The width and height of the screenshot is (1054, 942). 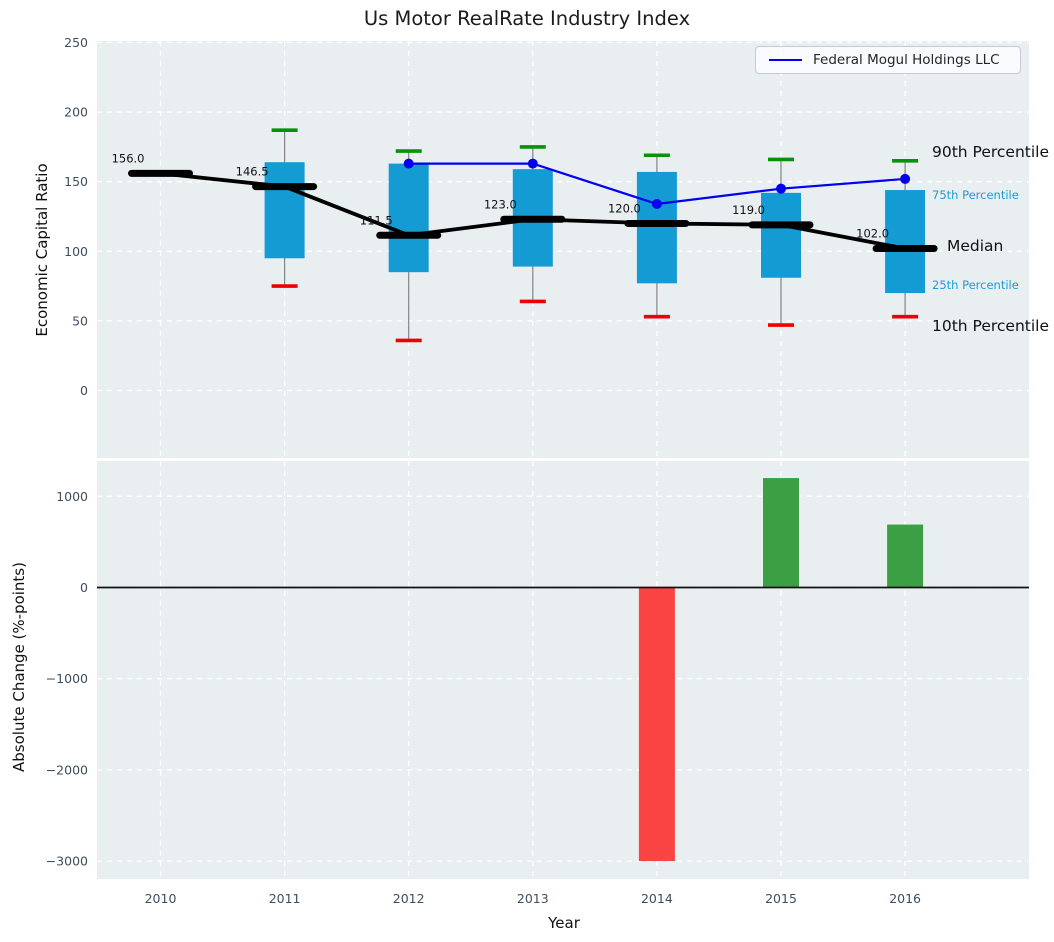 What do you see at coordinates (657, 898) in the screenshot?
I see `x-tick-label-2014: 2014` at bounding box center [657, 898].